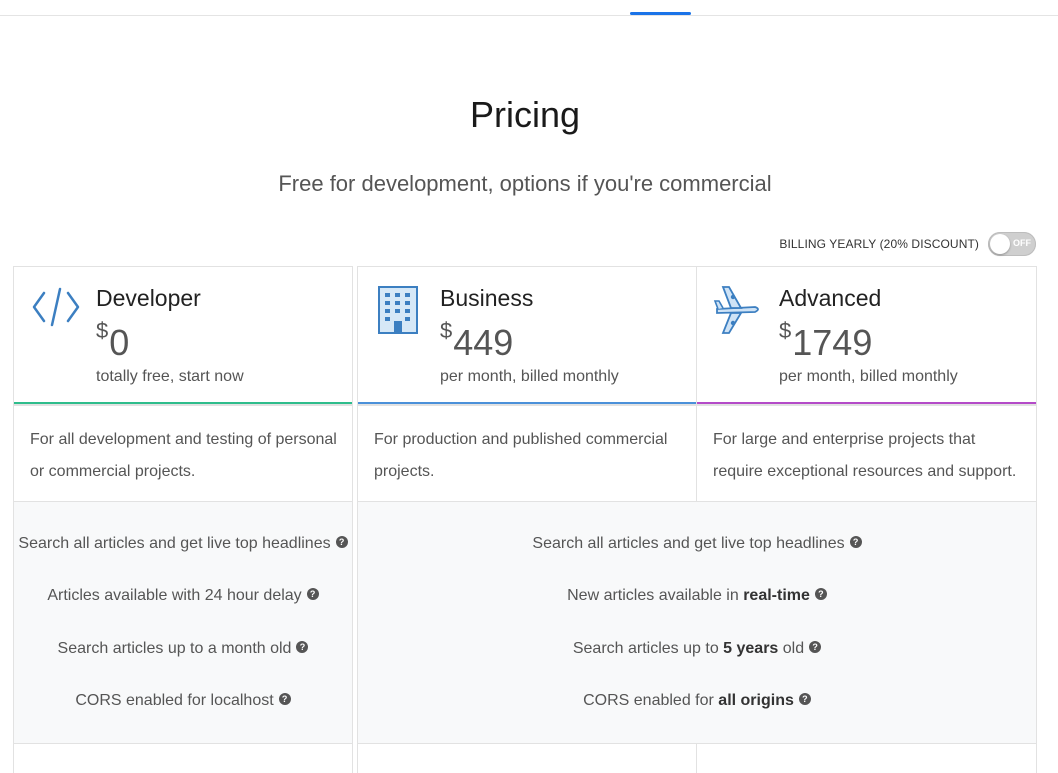 The image size is (1058, 773). I want to click on page-title: Pricing, so click(525, 114).